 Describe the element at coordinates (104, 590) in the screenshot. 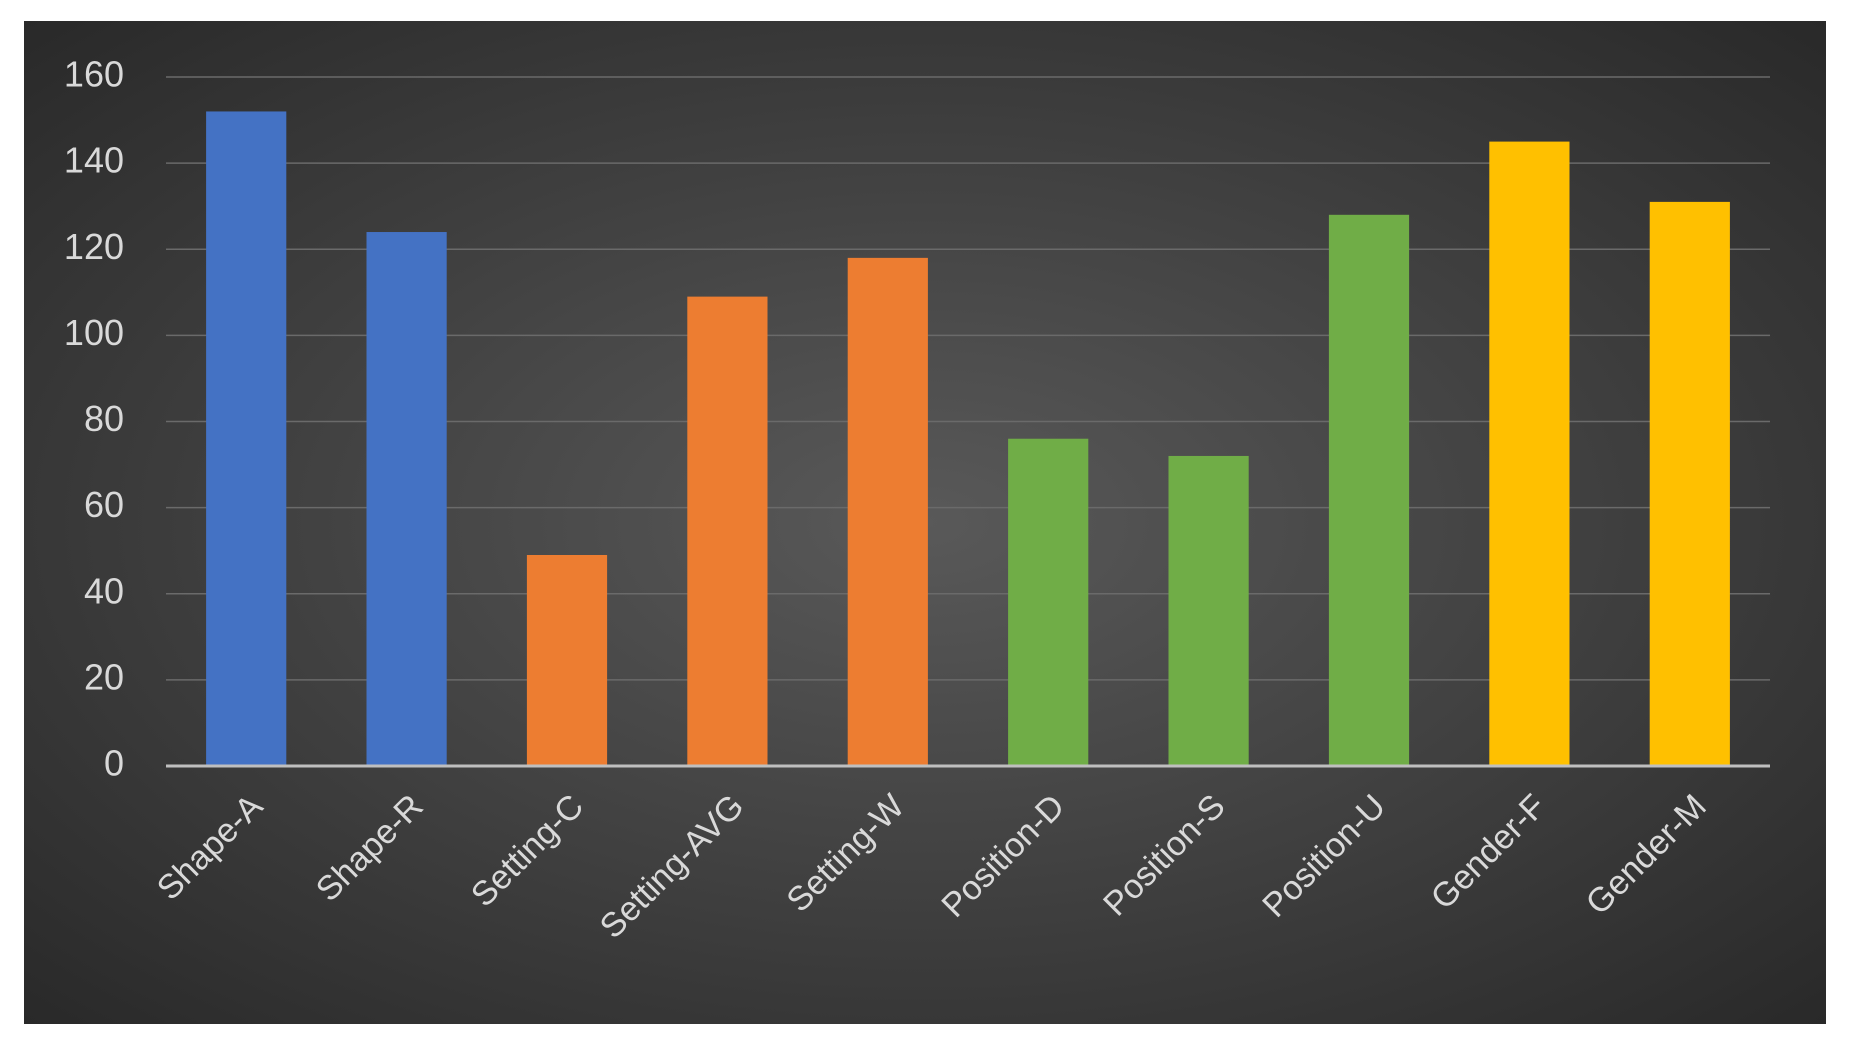

I see `y-tick-label: 40` at that location.